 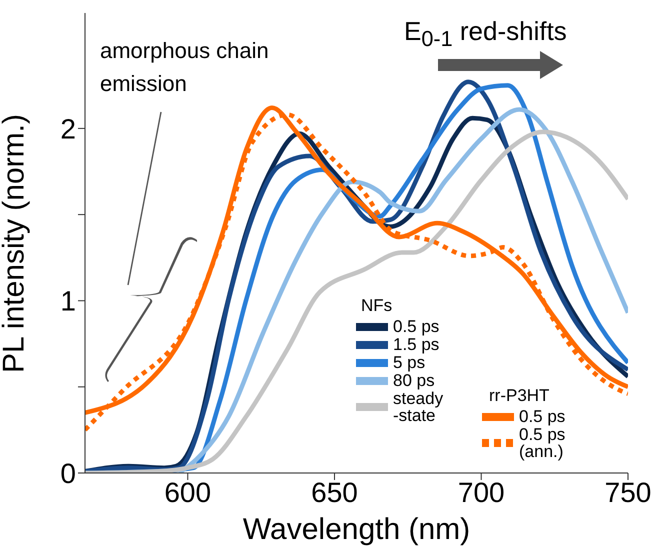 What do you see at coordinates (68, 128) in the screenshot?
I see `y-tick-label: 2` at bounding box center [68, 128].